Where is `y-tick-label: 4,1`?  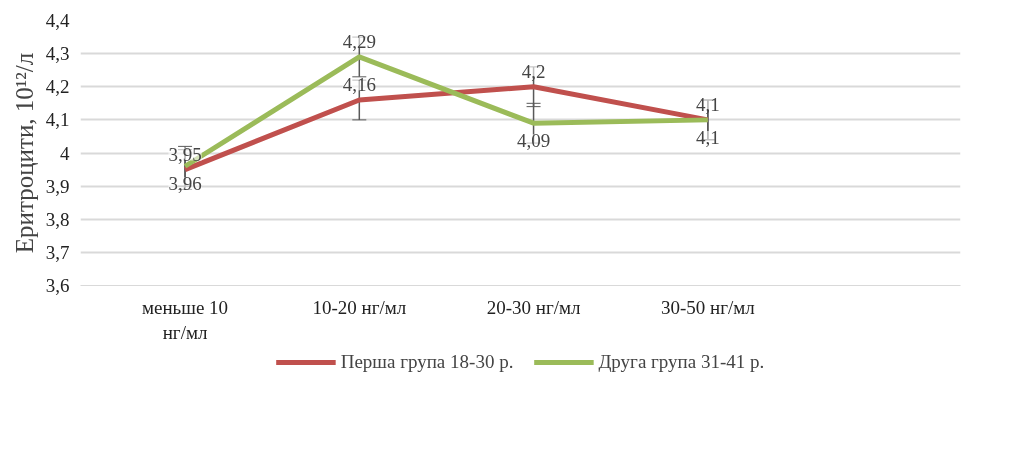 y-tick-label: 4,1 is located at coordinates (57, 120).